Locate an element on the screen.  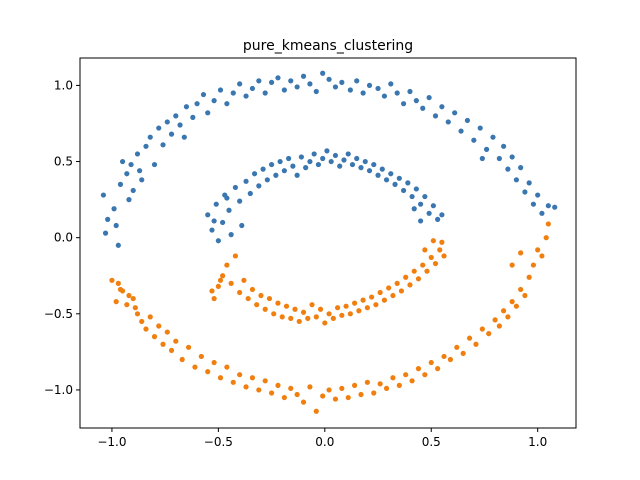
chart-title: pure_kmeans_clustering is located at coordinates (328, 46).